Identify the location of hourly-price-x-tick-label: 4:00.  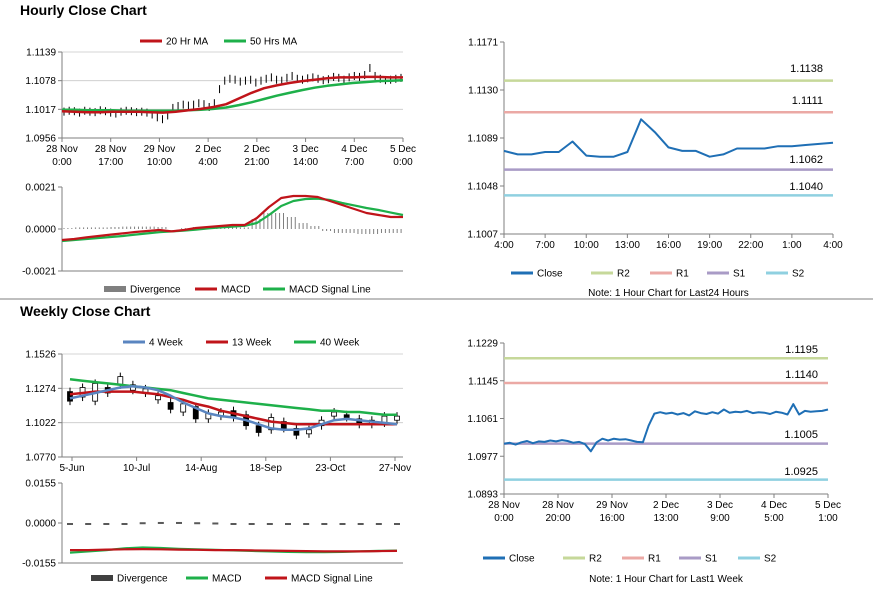
(208, 162).